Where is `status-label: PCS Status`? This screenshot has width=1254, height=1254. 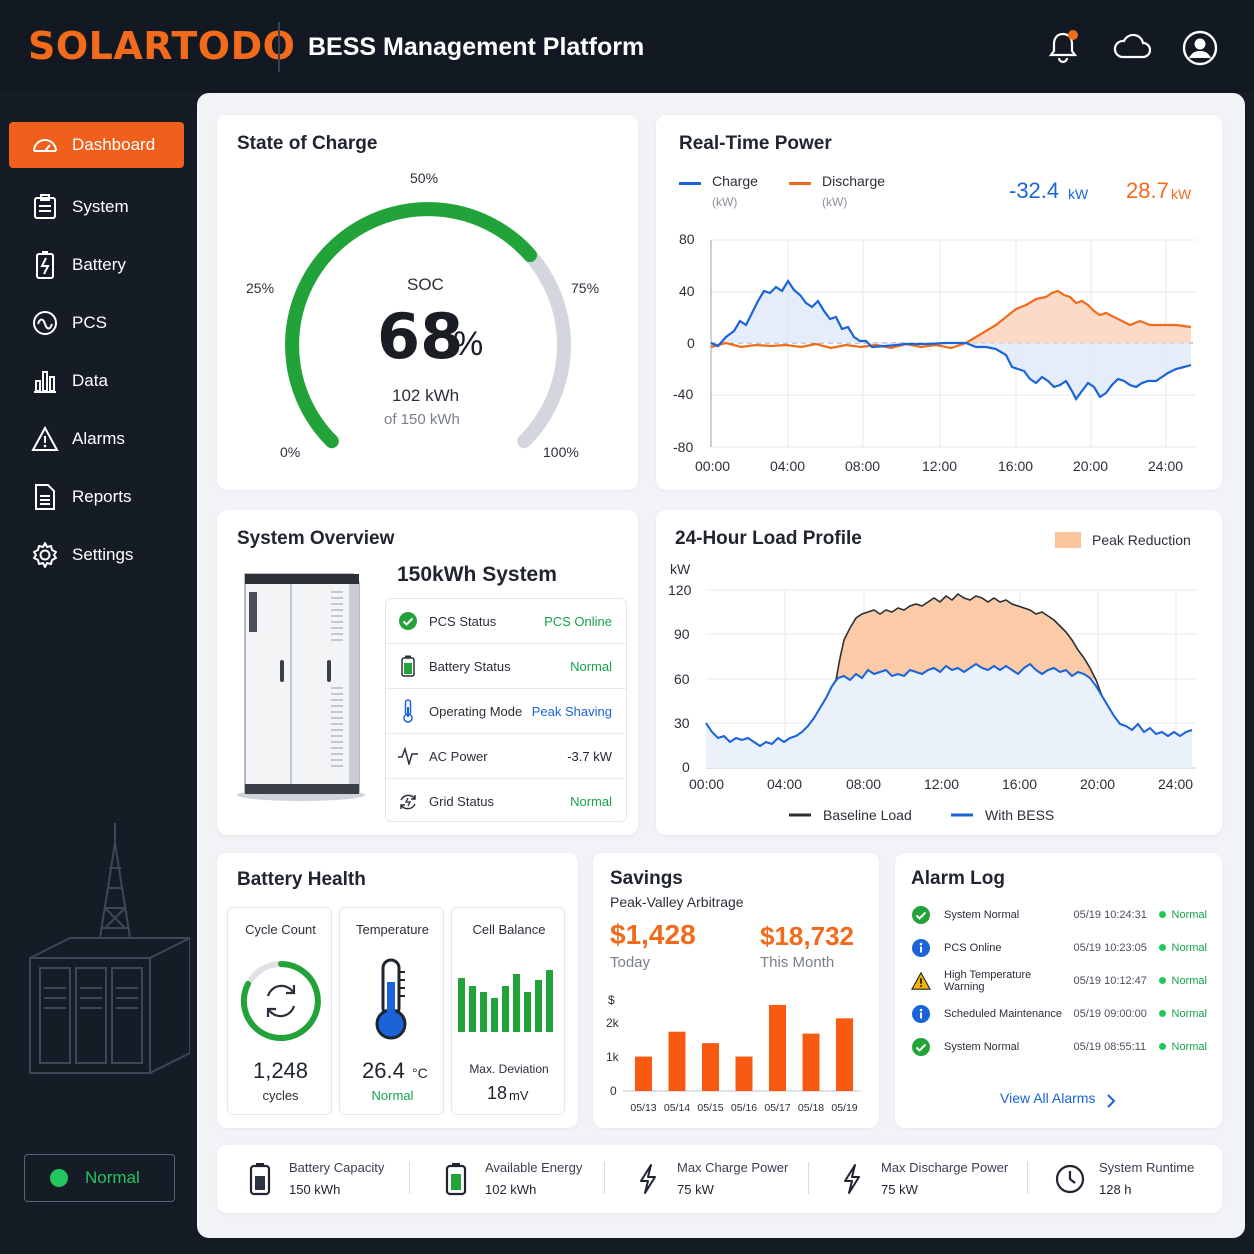
status-label: PCS Status is located at coordinates (463, 621).